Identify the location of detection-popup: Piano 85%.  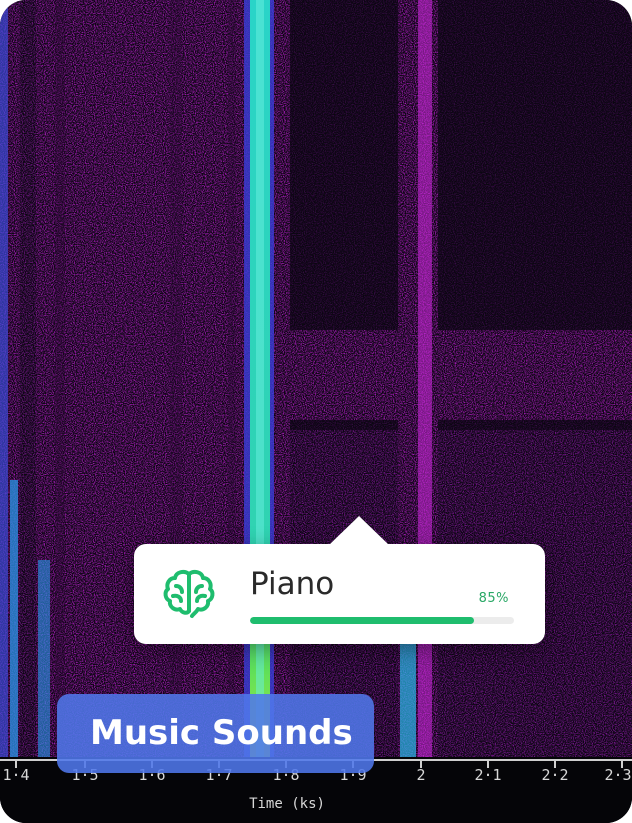
(339, 580).